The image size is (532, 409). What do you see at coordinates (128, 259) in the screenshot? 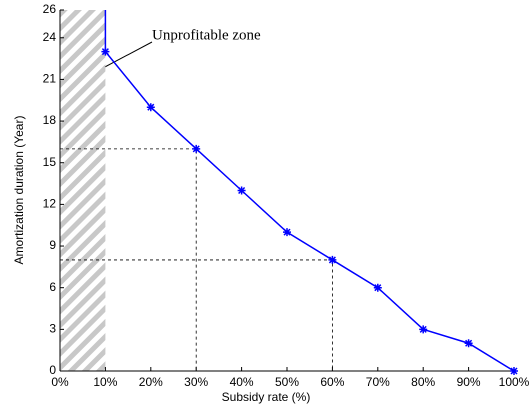
I see `guide-line` at bounding box center [128, 259].